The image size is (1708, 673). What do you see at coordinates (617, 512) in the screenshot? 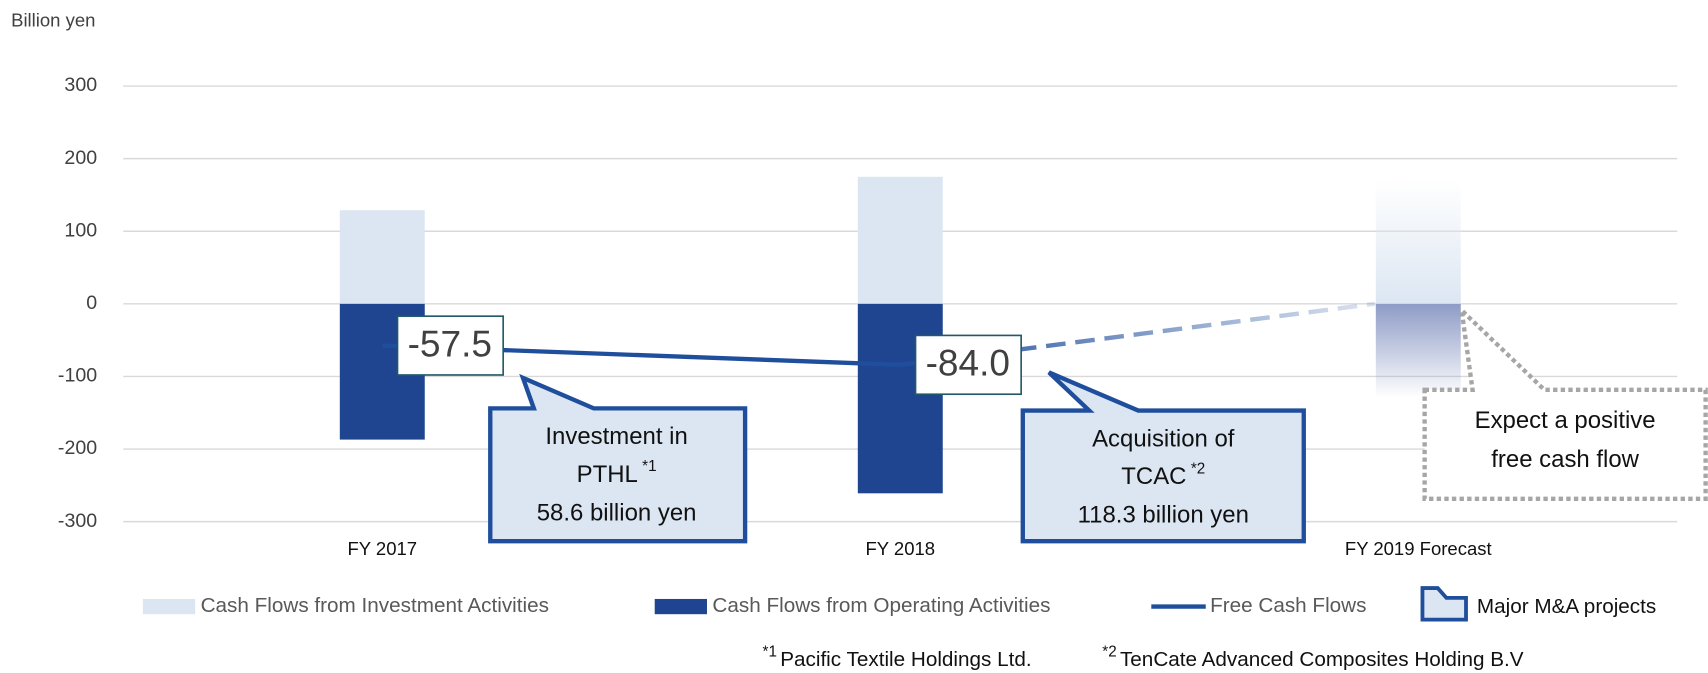
I see `callout-text: 58.6 billion yen` at bounding box center [617, 512].